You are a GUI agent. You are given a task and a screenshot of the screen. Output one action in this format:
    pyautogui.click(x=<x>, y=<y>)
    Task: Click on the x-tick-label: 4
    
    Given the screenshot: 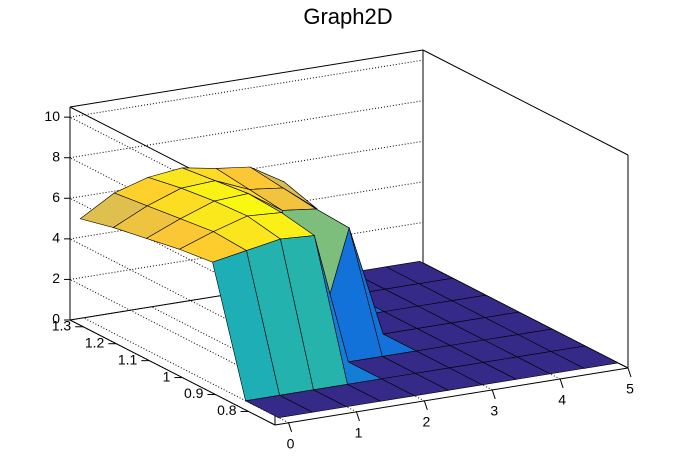 What is the action you would take?
    pyautogui.click(x=562, y=400)
    